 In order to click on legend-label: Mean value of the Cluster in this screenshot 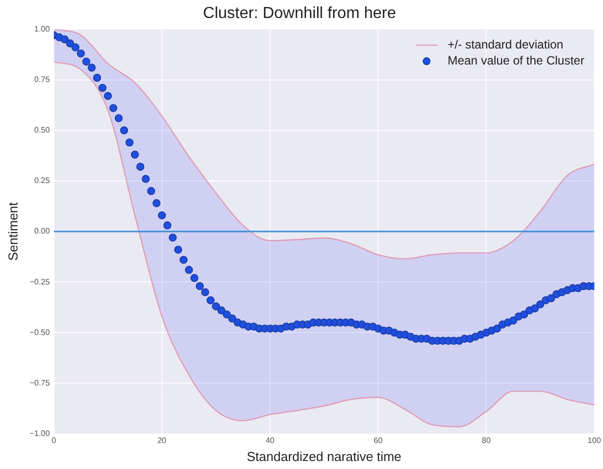, I will do `click(516, 61)`.